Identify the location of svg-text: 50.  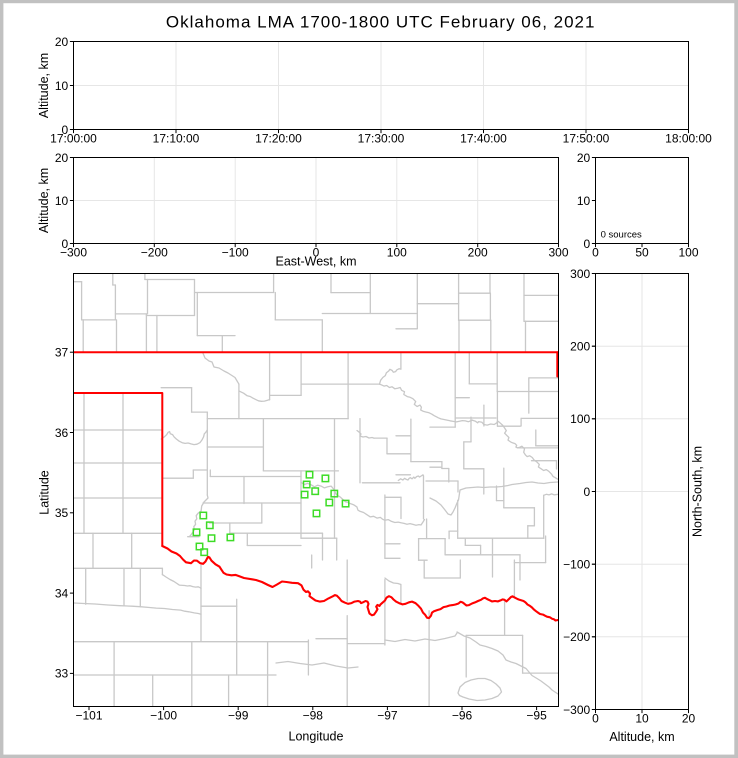
(642, 252).